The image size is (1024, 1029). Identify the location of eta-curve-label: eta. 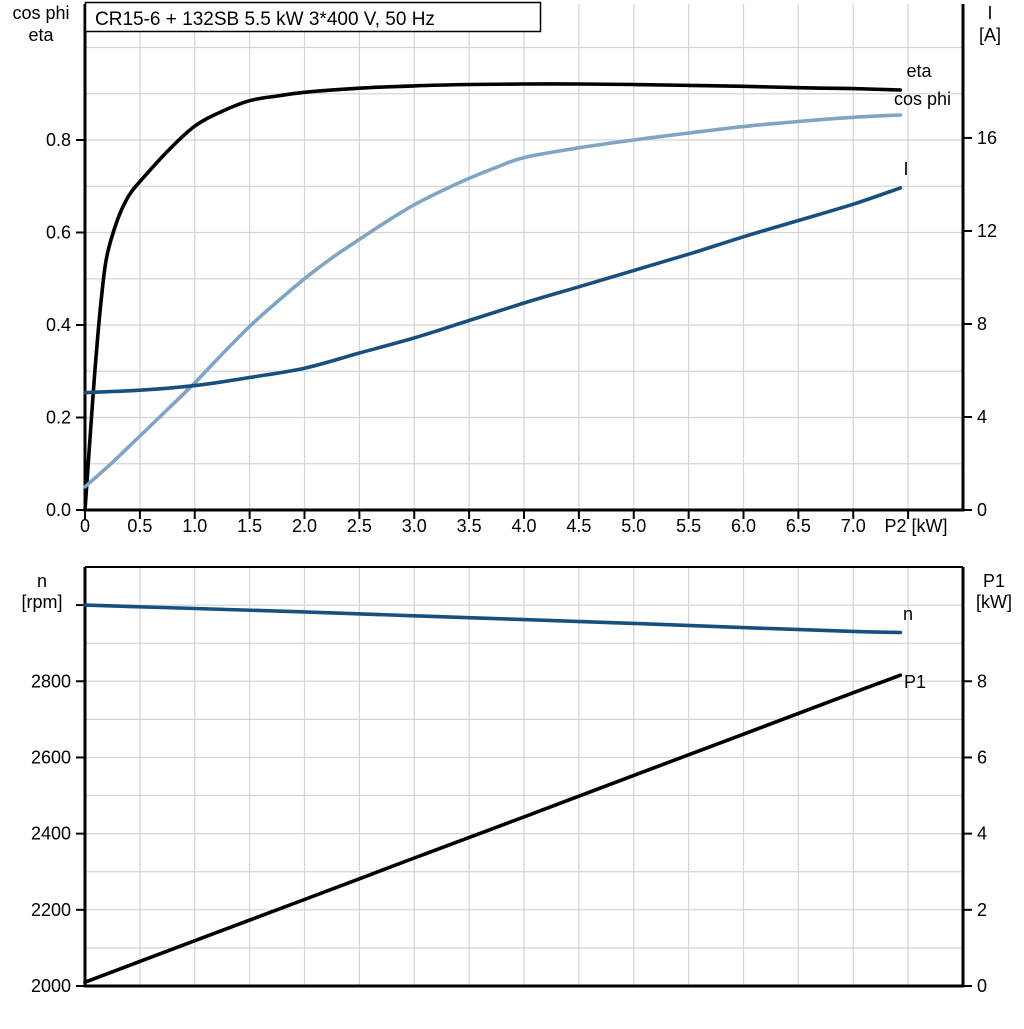
(919, 71).